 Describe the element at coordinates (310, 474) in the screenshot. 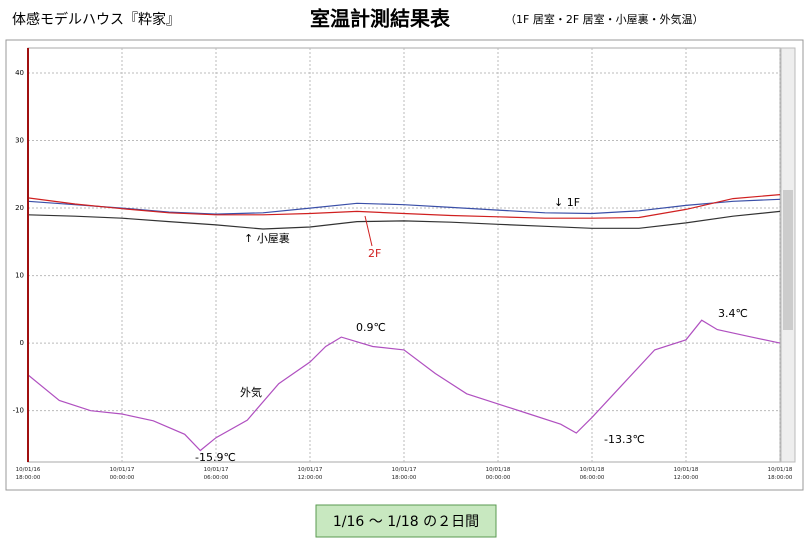

I see `x-tick-label: 10/01/17 12:00:00` at that location.